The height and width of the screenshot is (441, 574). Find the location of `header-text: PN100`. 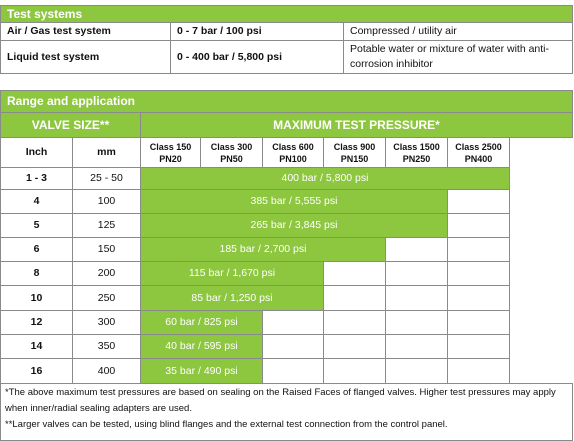

header-text: PN100 is located at coordinates (293, 158).